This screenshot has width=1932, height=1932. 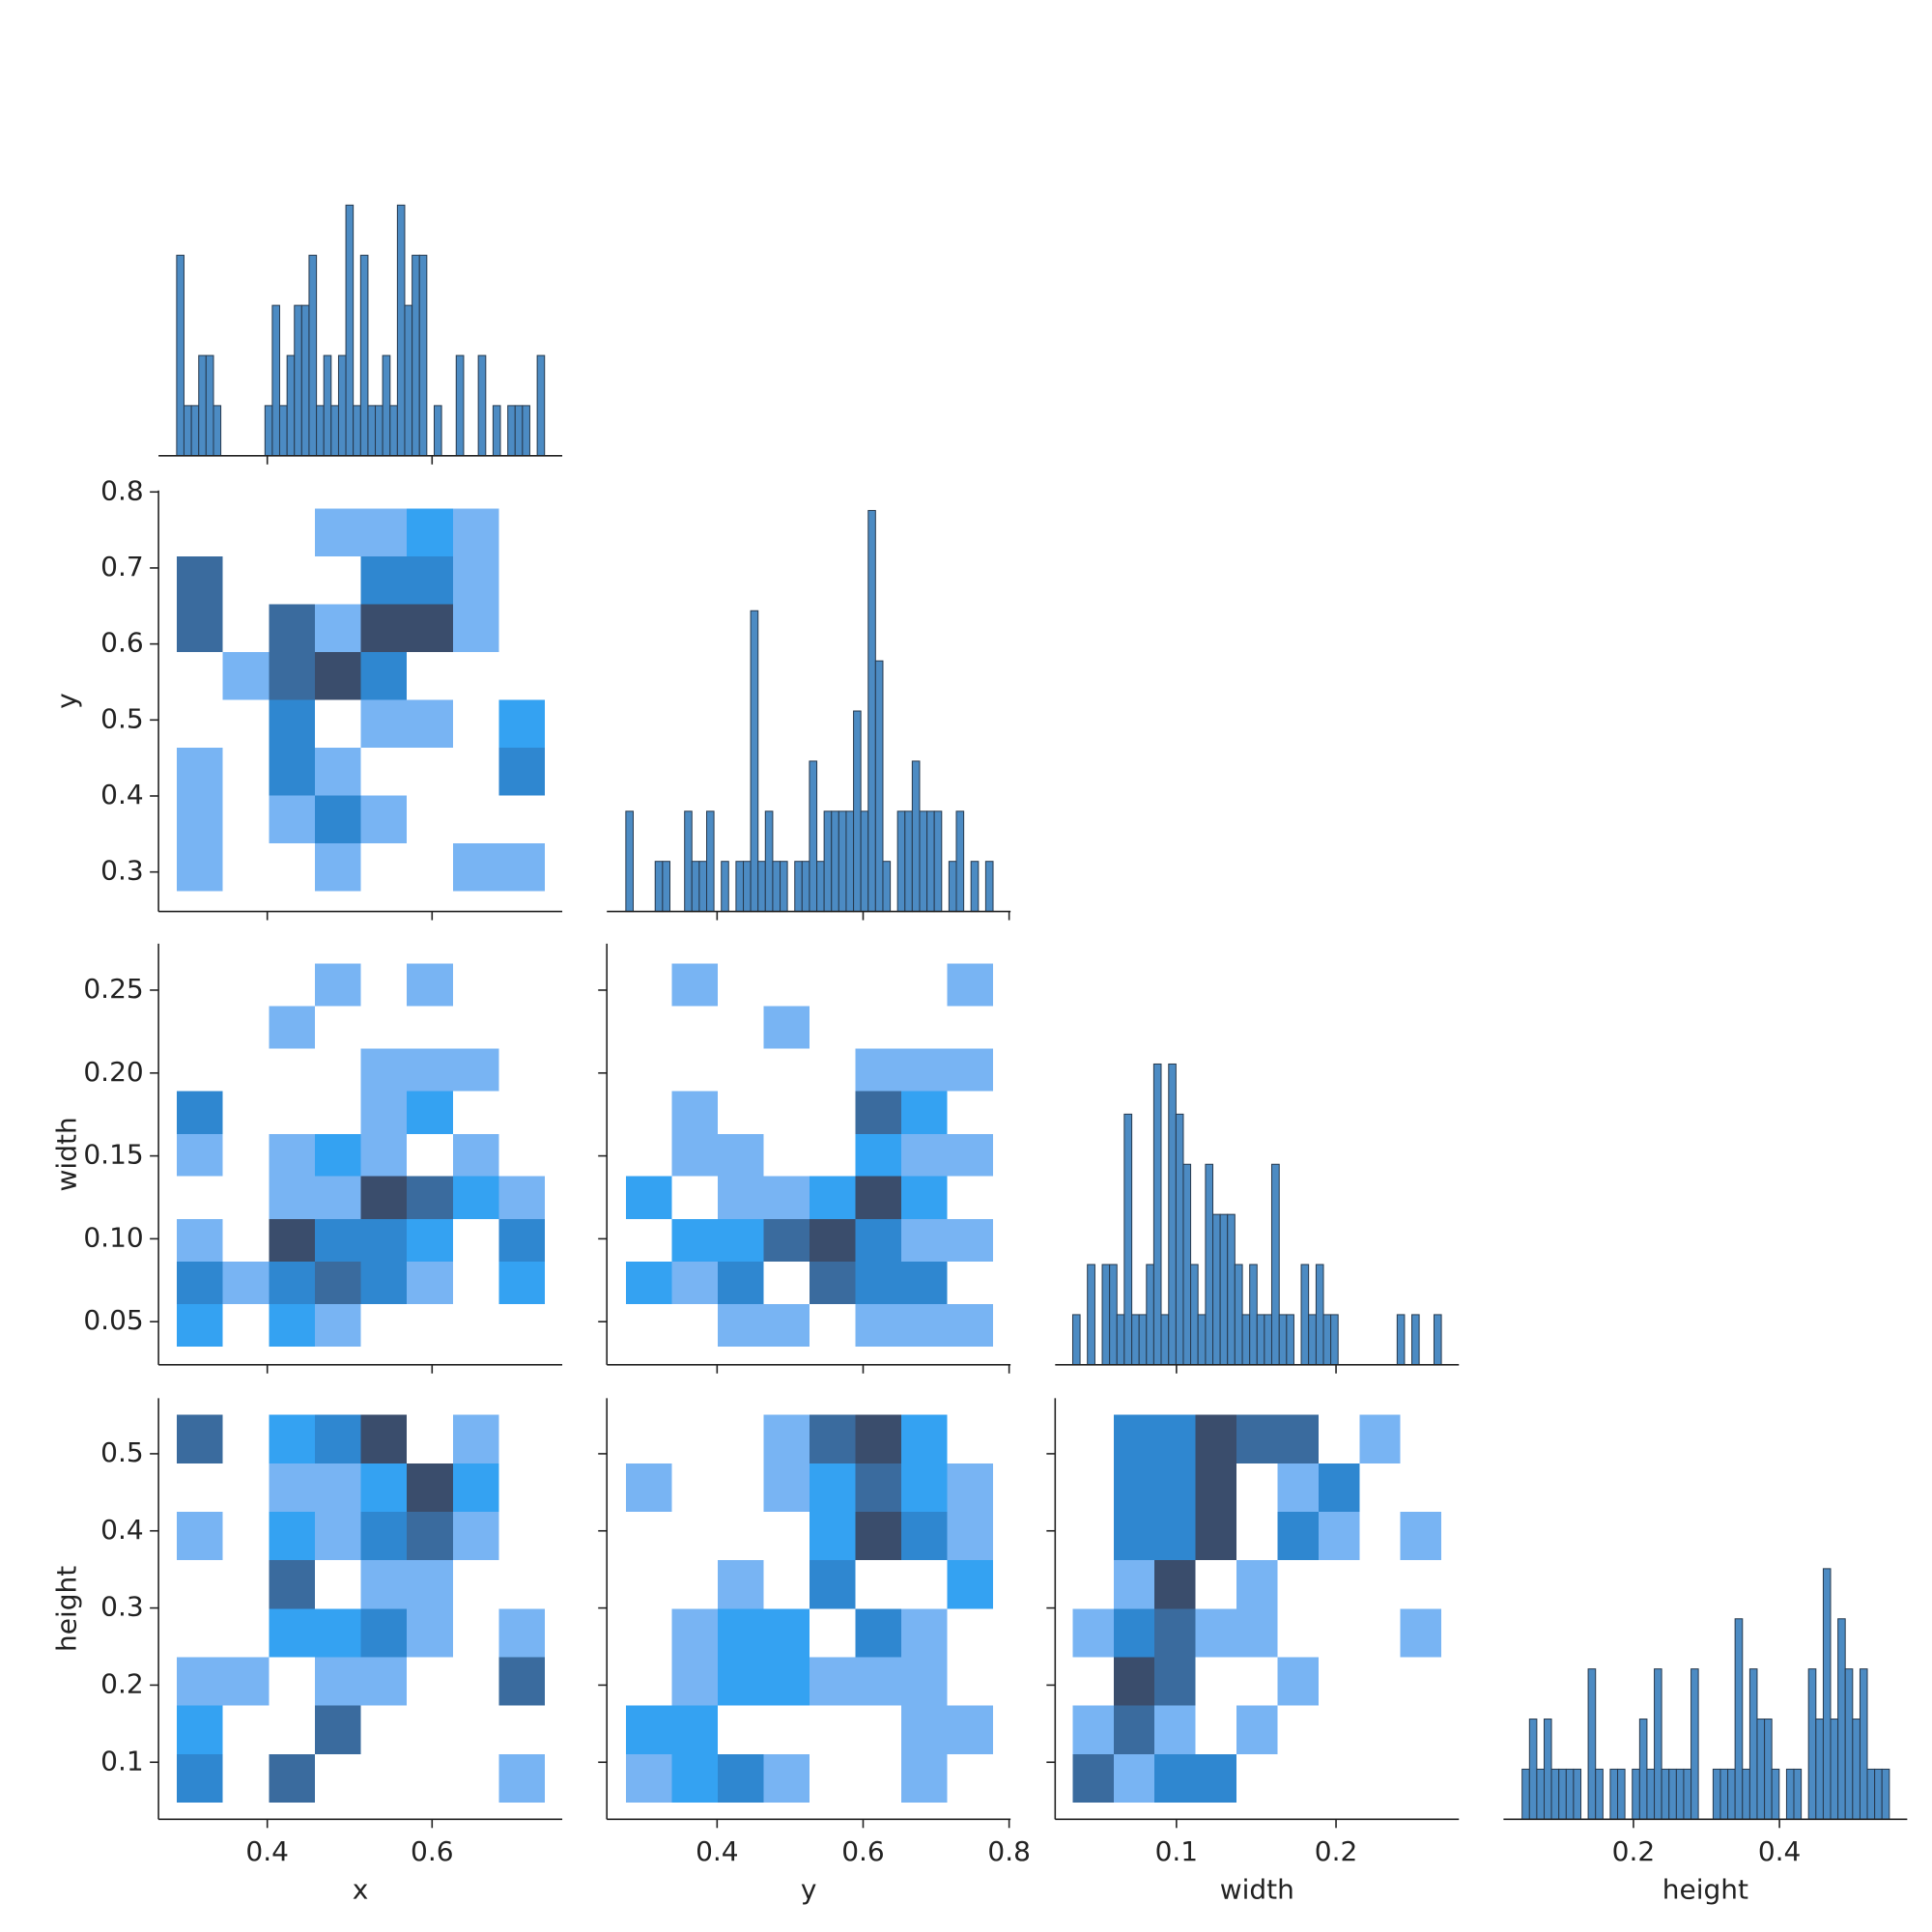 What do you see at coordinates (432, 1851) in the screenshot?
I see `x-tick-label: 0.6` at bounding box center [432, 1851].